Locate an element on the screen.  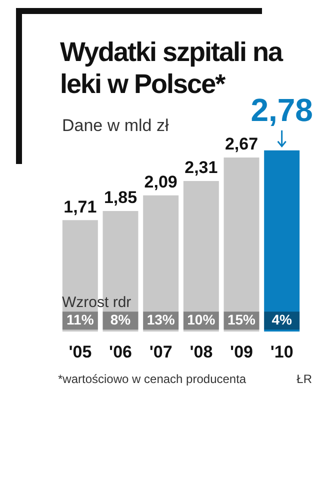
x-tick-label: '05 is located at coordinates (80, 352).